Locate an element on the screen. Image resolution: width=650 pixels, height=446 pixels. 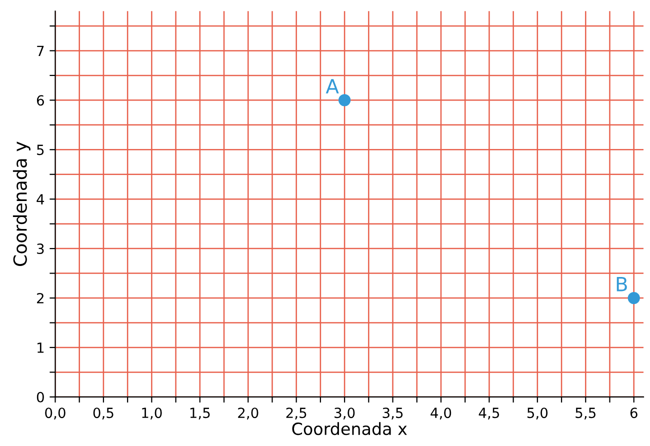
y-axis-title: Coordenada y is located at coordinates (21, 204).